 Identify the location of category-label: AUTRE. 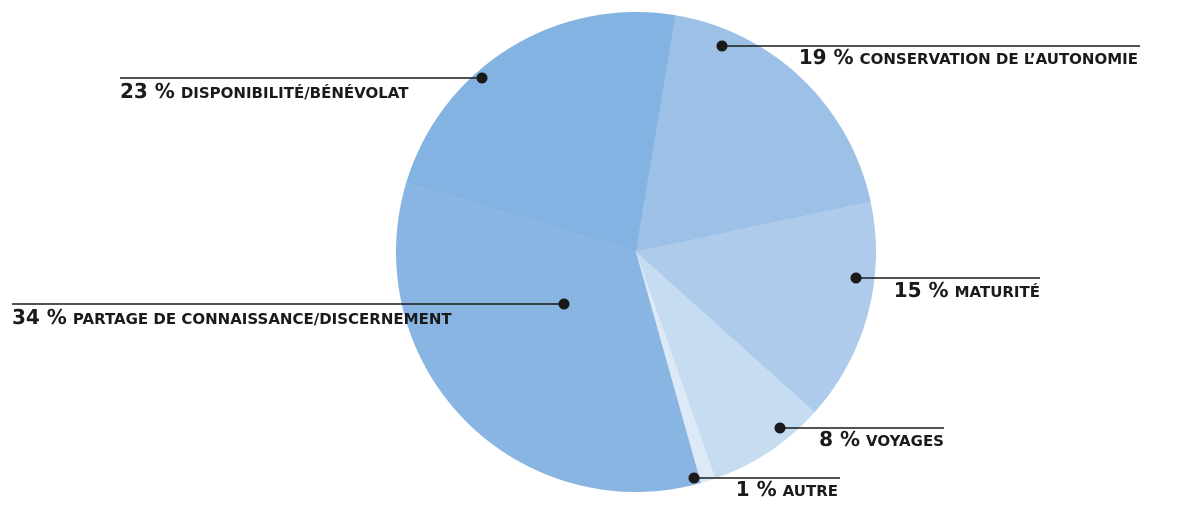
(810, 491).